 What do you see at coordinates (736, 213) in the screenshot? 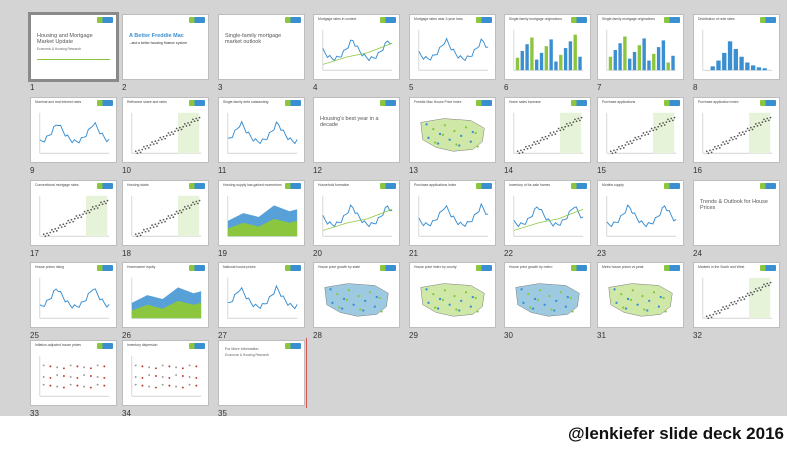
I see `slide-thumbnail-24: Trends & Outlook for House Prices` at bounding box center [736, 213].